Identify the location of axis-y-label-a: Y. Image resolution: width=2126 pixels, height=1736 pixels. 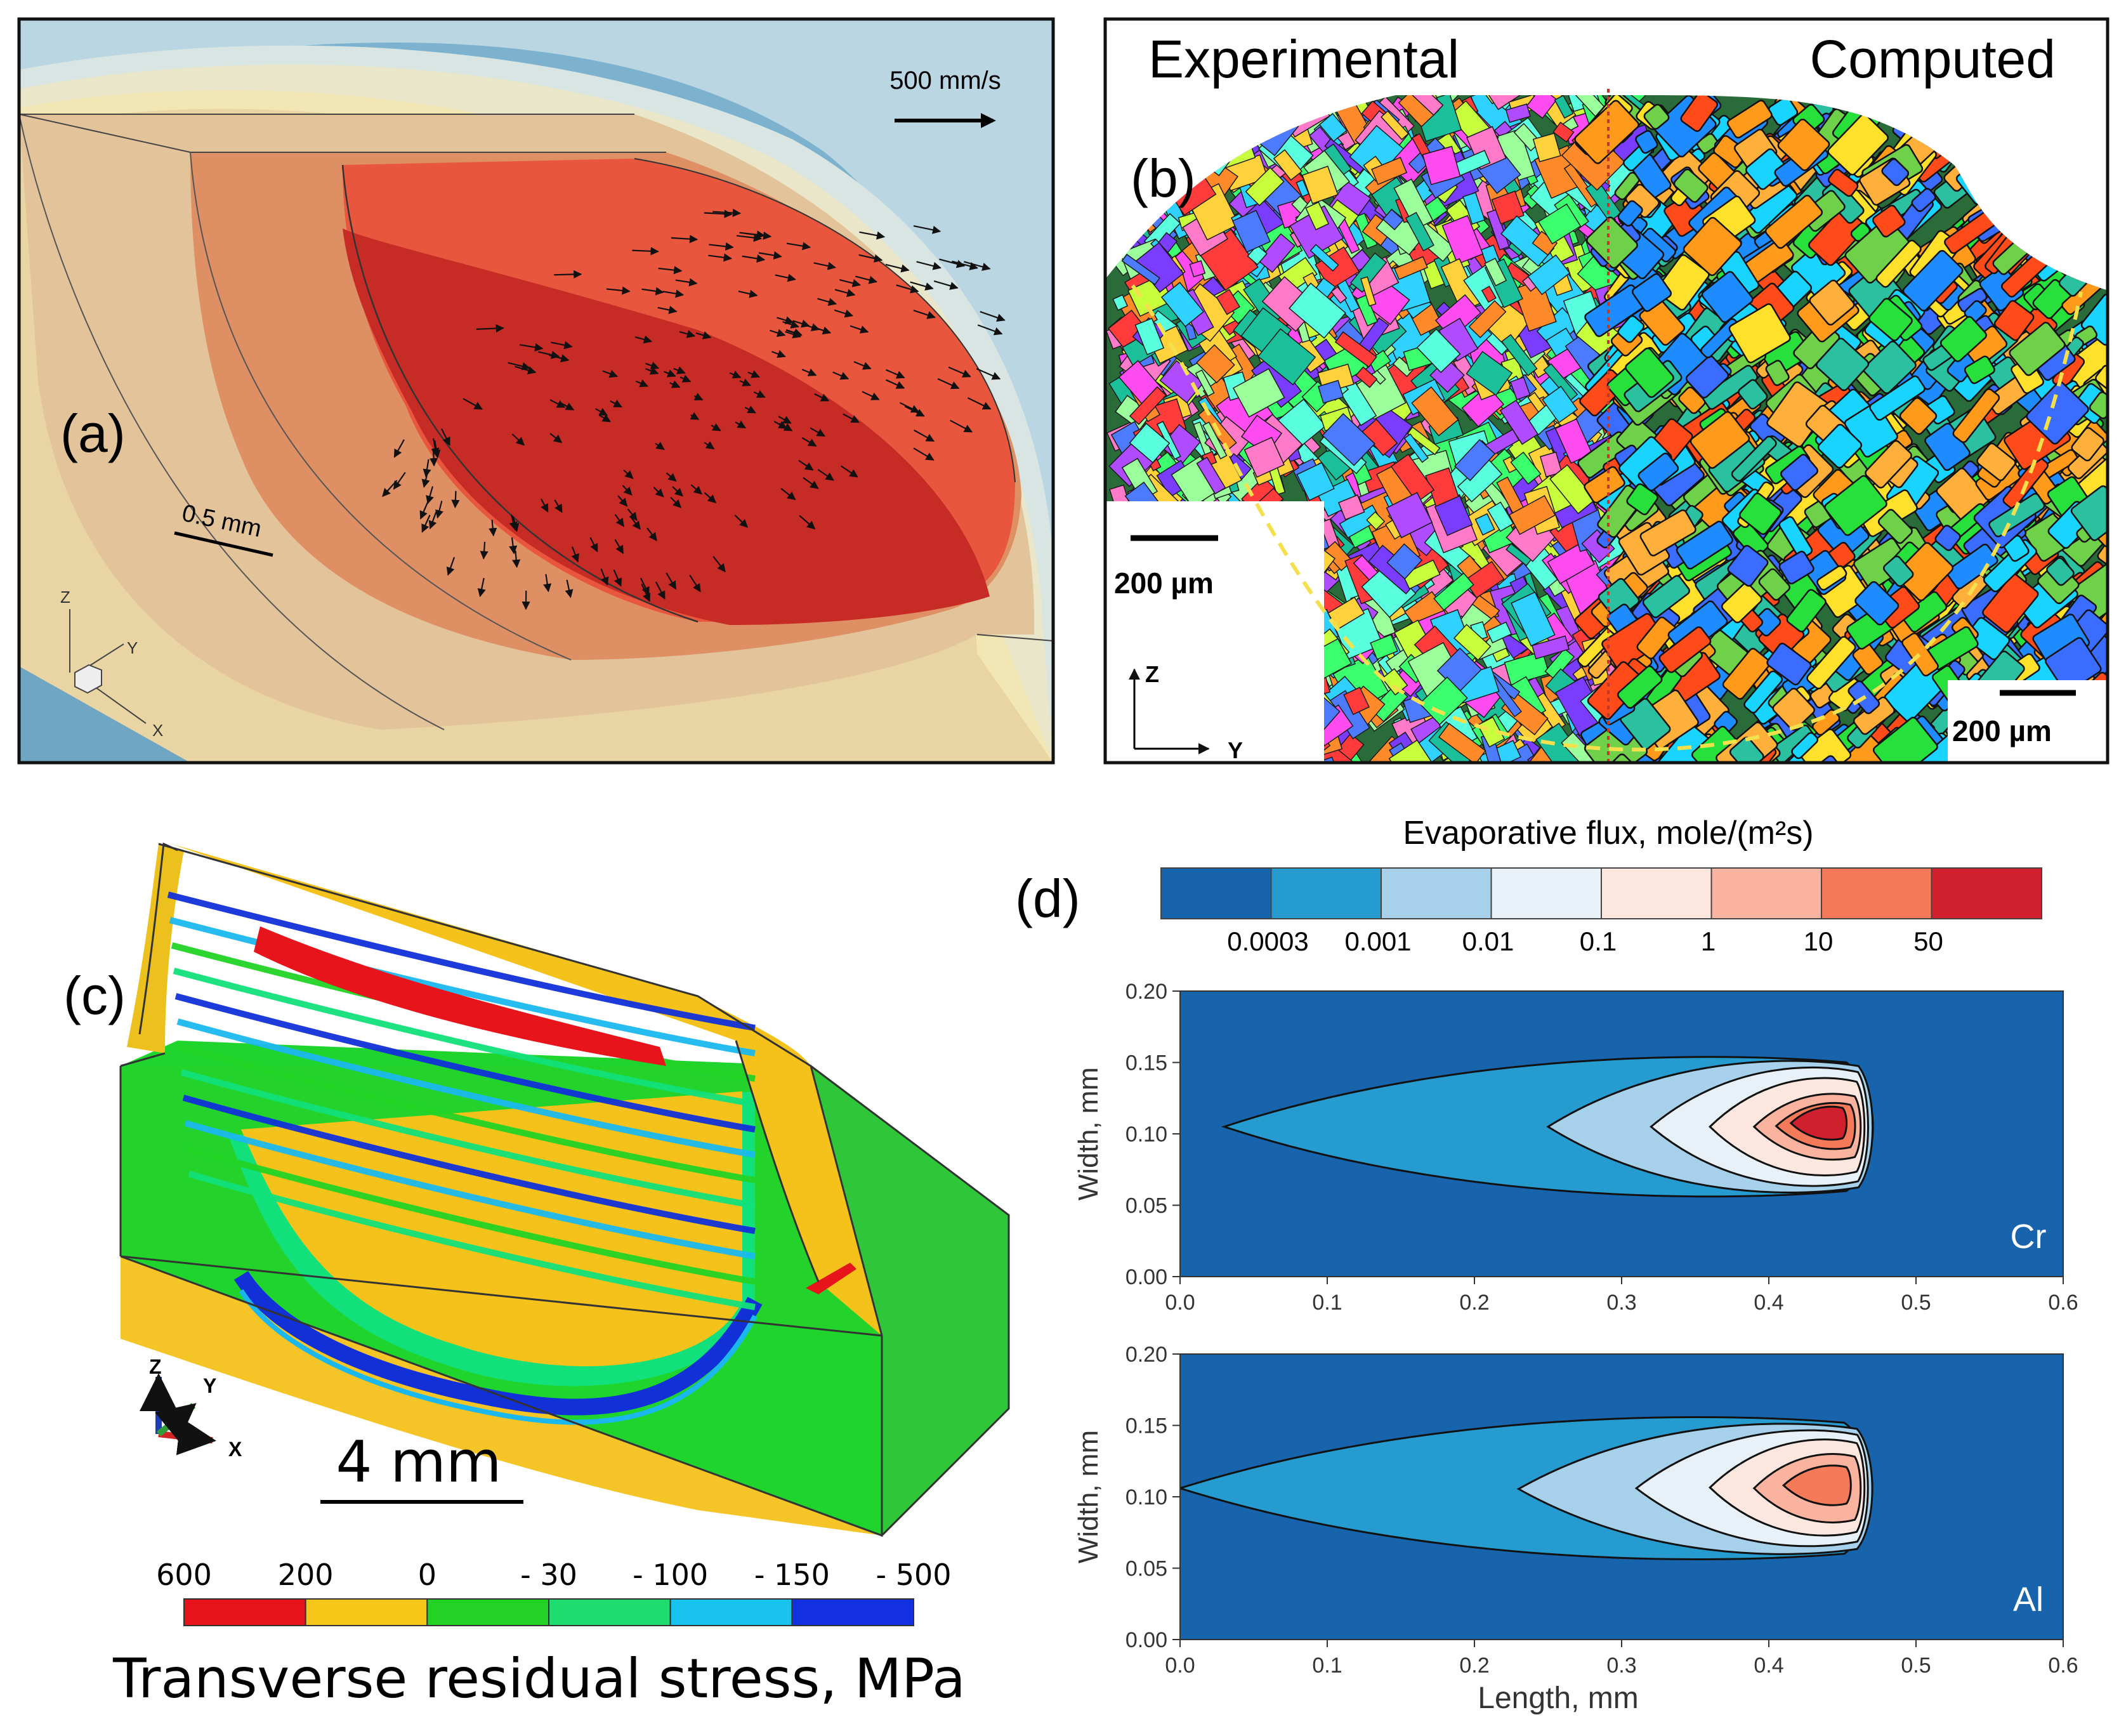
(132, 648).